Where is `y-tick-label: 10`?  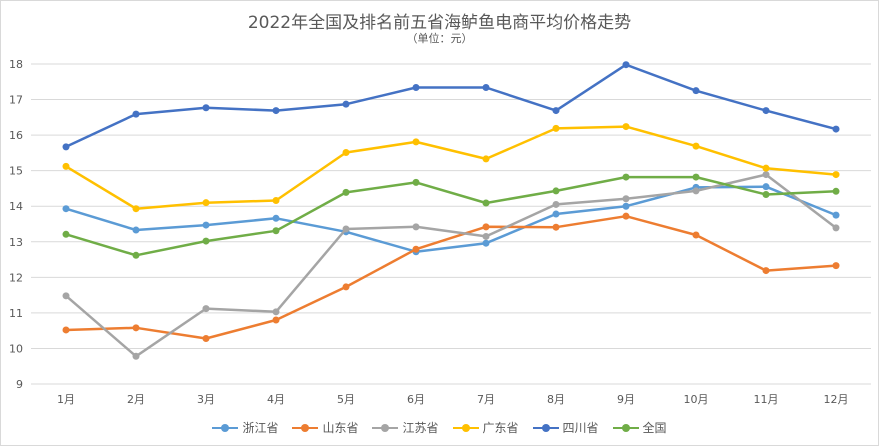 y-tick-label: 10 is located at coordinates (16, 348).